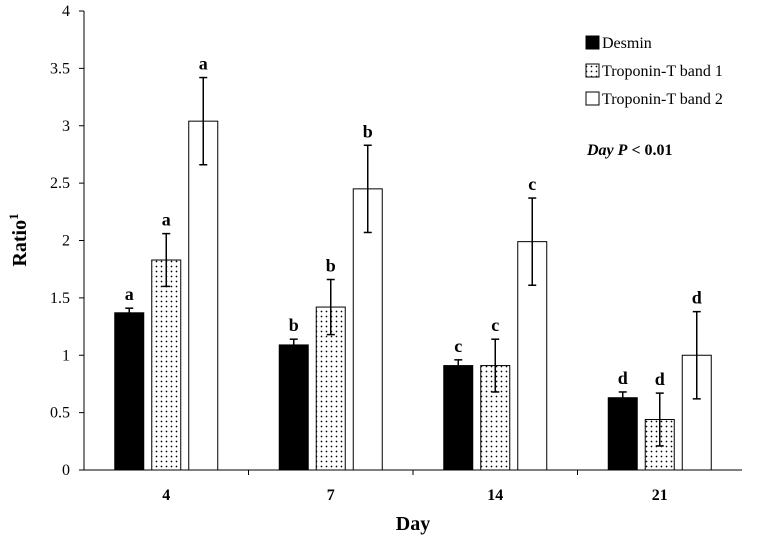 The height and width of the screenshot is (538, 759). Describe the element at coordinates (627, 43) in the screenshot. I see `legend-label: Desmin` at that location.